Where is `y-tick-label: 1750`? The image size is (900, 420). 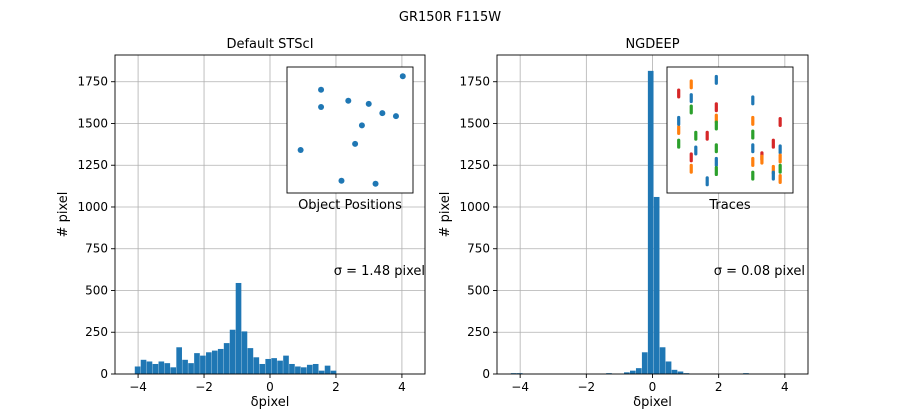 y-tick-label: 1750 is located at coordinates (474, 82).